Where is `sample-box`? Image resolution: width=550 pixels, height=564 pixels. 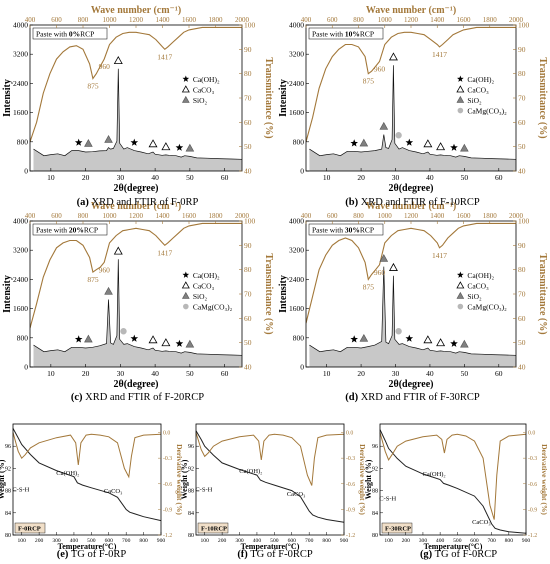 sample-box is located at coordinates (70, 33).